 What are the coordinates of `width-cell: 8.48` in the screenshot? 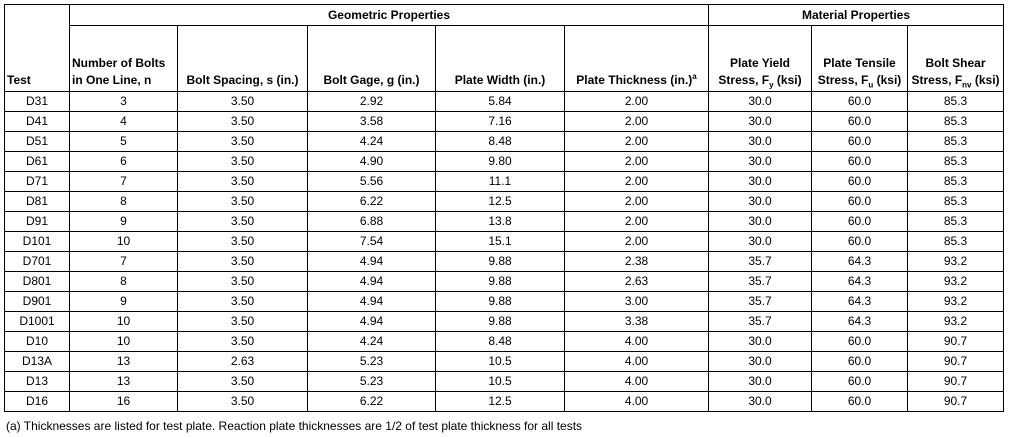 It's located at (500, 141).